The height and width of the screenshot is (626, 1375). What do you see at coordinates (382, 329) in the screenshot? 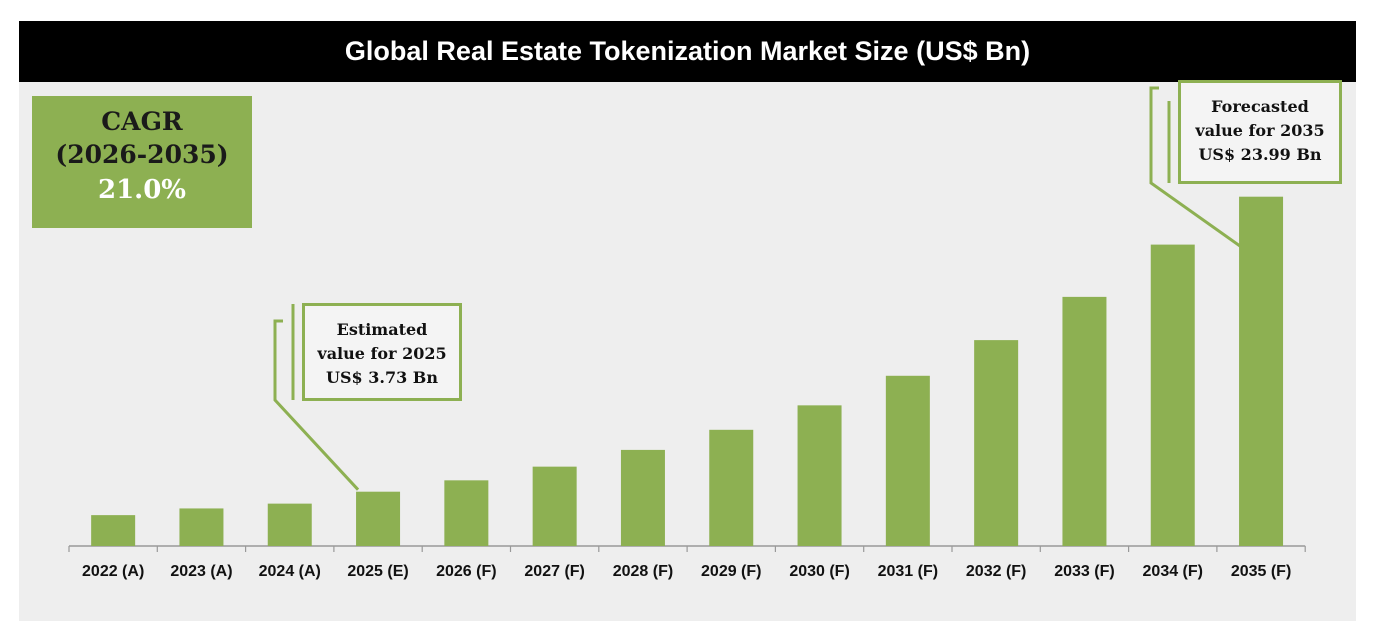
I see `callout-estimated-line1: Estimated` at bounding box center [382, 329].